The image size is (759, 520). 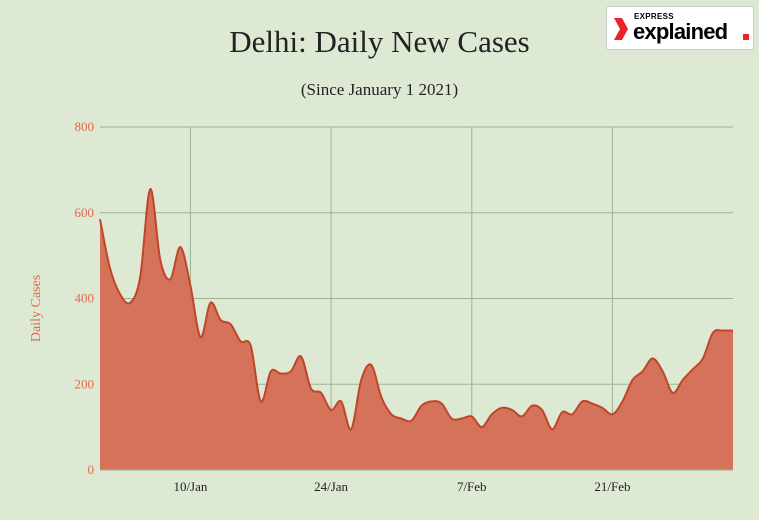 What do you see at coordinates (91, 469) in the screenshot?
I see `y-tick-label: 0` at bounding box center [91, 469].